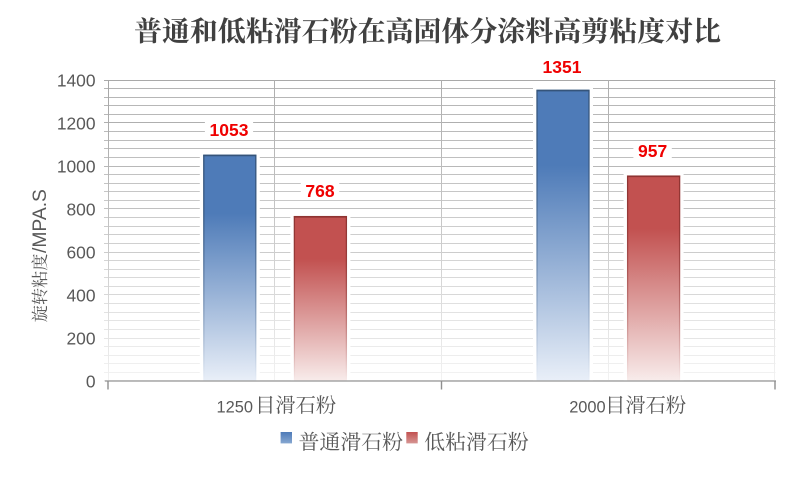 This screenshot has width=800, height=497. I want to click on svg-text: 800, so click(80, 209).